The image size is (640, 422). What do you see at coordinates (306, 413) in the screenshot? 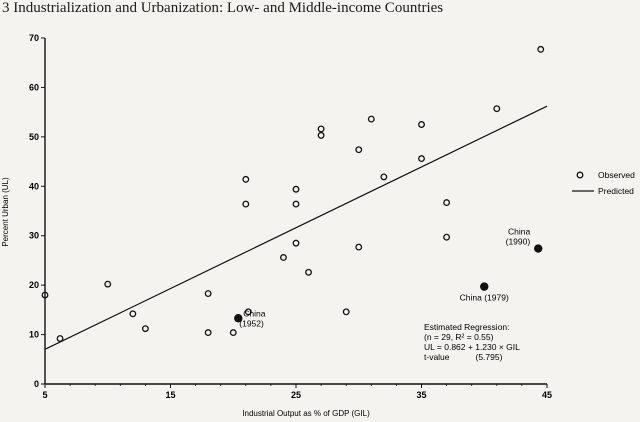
I see `x-axis-label: Industrial Output as % of GDP (GIL)` at bounding box center [306, 413].